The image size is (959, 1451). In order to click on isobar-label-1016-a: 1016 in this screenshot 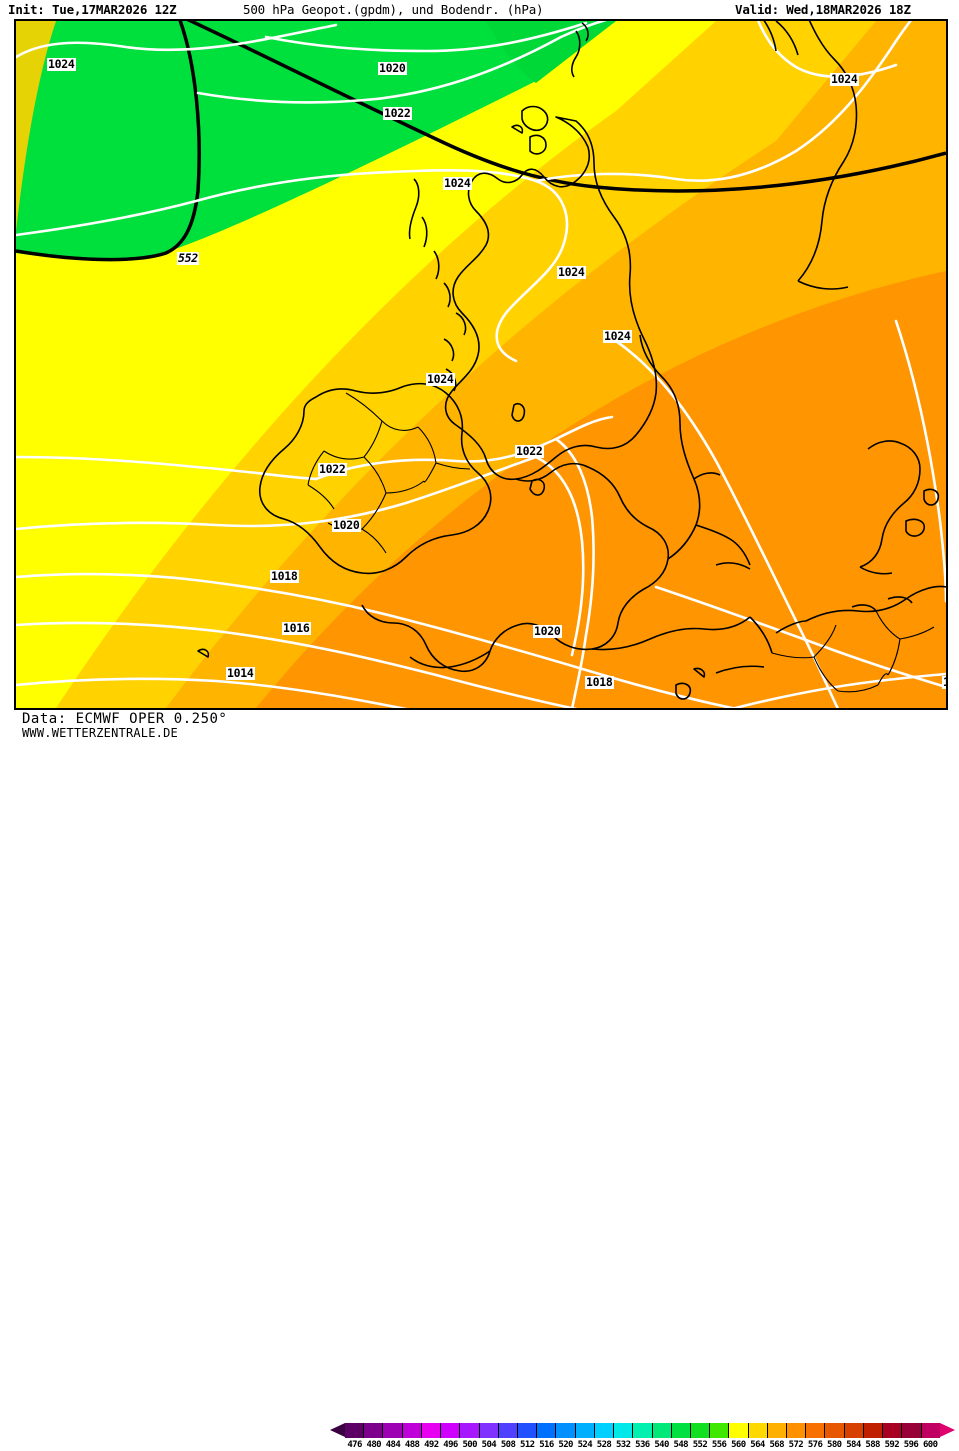, I will do `click(296, 628)`.